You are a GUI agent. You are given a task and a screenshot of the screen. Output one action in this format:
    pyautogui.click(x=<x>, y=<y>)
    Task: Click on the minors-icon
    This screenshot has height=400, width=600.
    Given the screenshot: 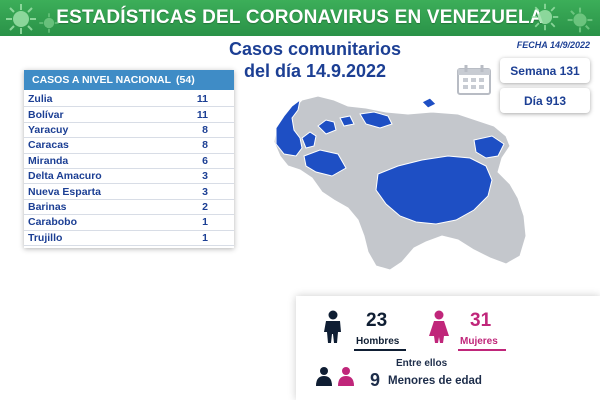 What is the action you would take?
    pyautogui.click(x=335, y=376)
    